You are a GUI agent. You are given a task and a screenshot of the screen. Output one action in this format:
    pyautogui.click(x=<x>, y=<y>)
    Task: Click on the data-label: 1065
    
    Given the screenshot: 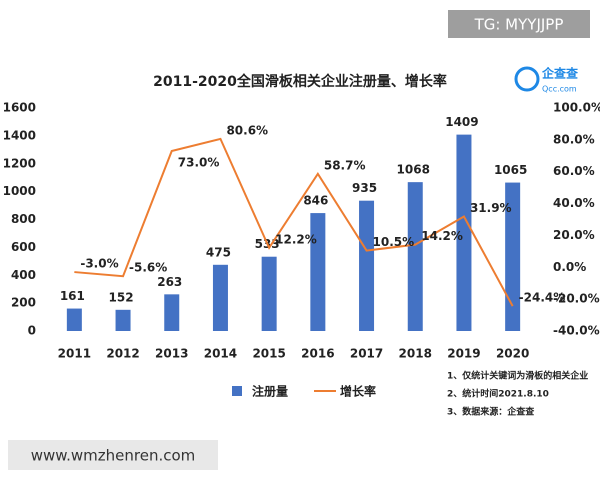 What is the action you would take?
    pyautogui.click(x=510, y=170)
    